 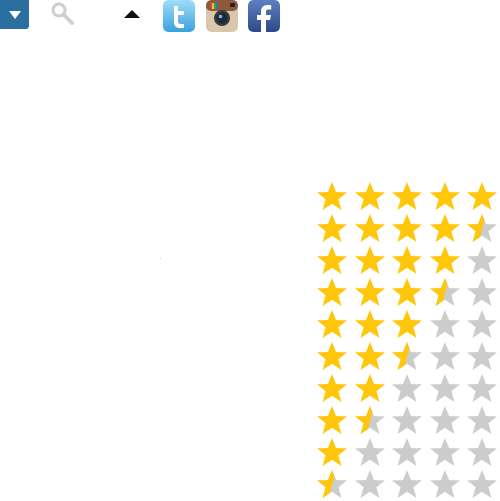 What do you see at coordinates (132, 14) in the screenshot?
I see `caret-up-icon` at bounding box center [132, 14].